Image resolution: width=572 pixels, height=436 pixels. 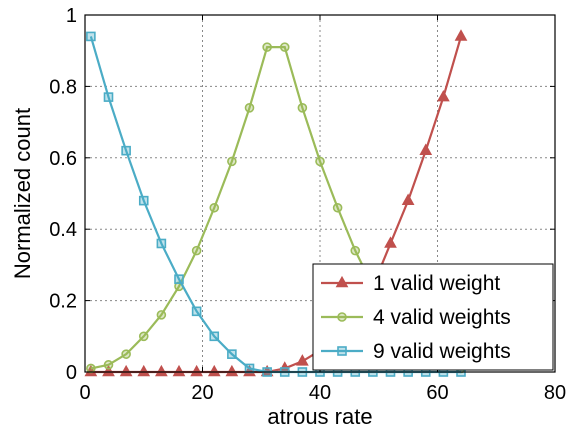 I want to click on legend-item: 1 valid weight, so click(x=410, y=283).